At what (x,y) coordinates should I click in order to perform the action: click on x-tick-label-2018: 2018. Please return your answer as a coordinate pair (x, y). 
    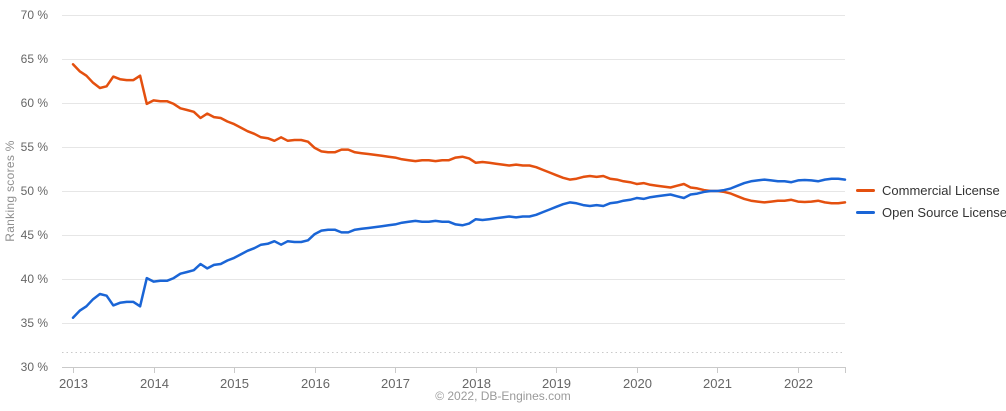
    Looking at the image, I should click on (476, 383).